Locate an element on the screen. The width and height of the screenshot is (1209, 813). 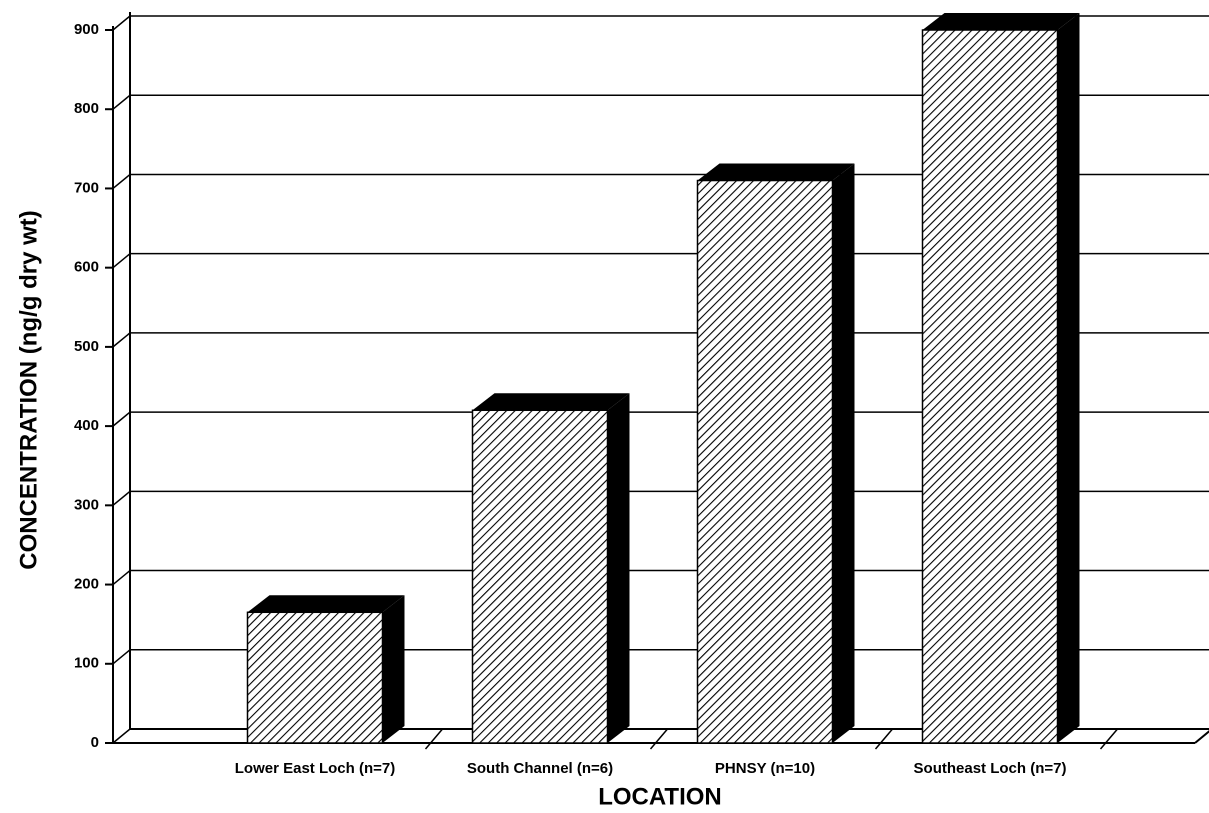
x-tick-label: Southeast Loch (n=7) is located at coordinates (990, 768).